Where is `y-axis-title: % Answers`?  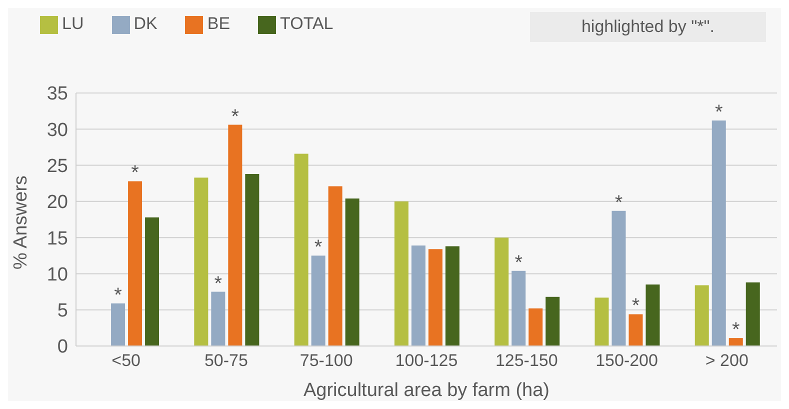 y-axis-title: % Answers is located at coordinates (21, 223).